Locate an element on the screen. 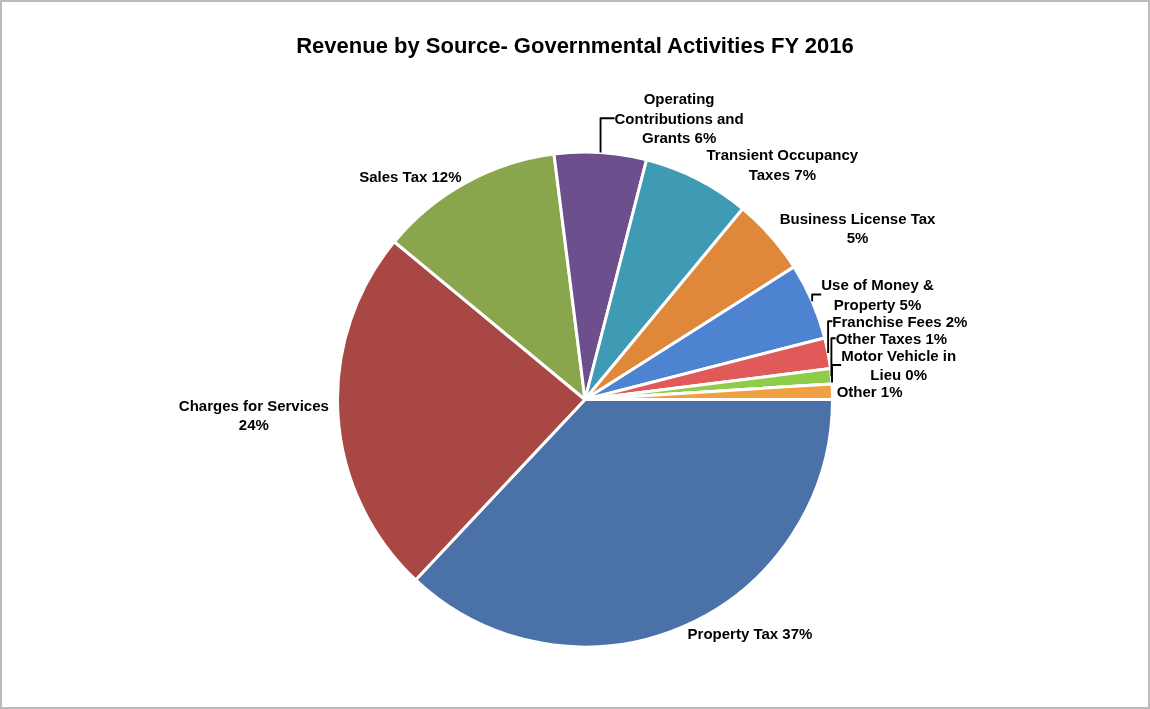 The height and width of the screenshot is (709, 1150). legend-label: Motor Vehicle in Lieu 0% is located at coordinates (899, 365).